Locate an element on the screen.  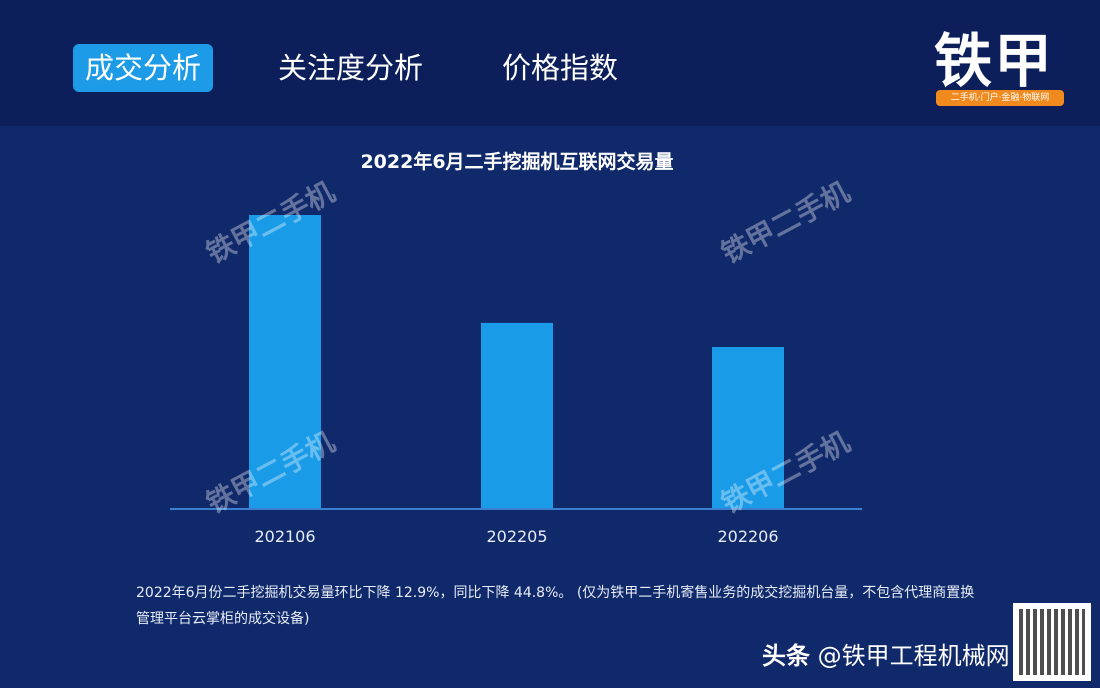
footer-prefix: 头条 is located at coordinates (786, 656).